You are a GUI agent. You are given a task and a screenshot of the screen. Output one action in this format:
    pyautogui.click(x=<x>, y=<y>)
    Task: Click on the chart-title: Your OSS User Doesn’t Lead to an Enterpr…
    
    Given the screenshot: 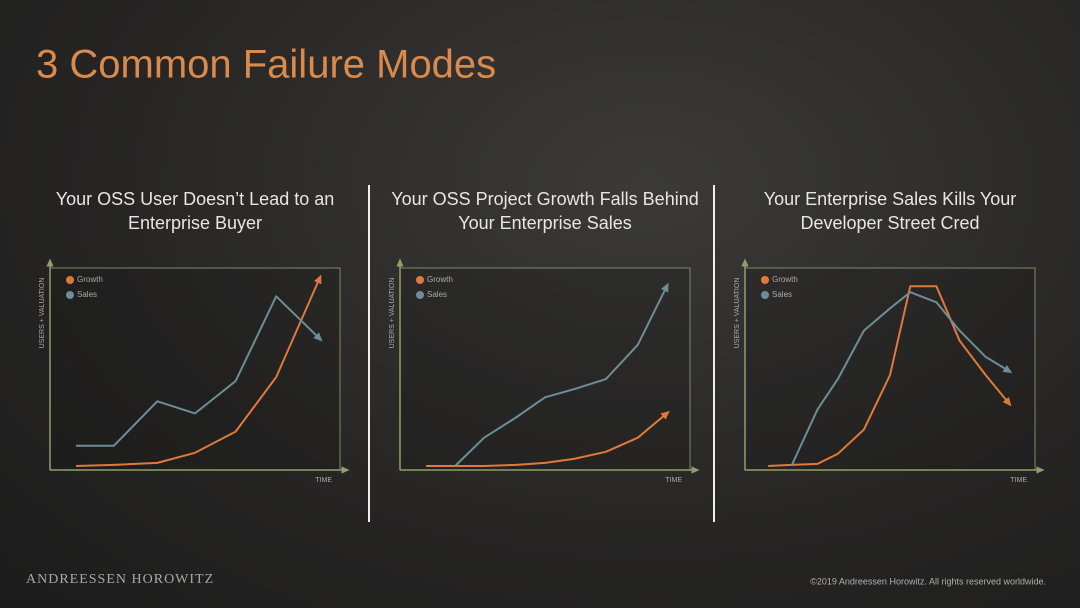 What is the action you would take?
    pyautogui.click(x=195, y=211)
    